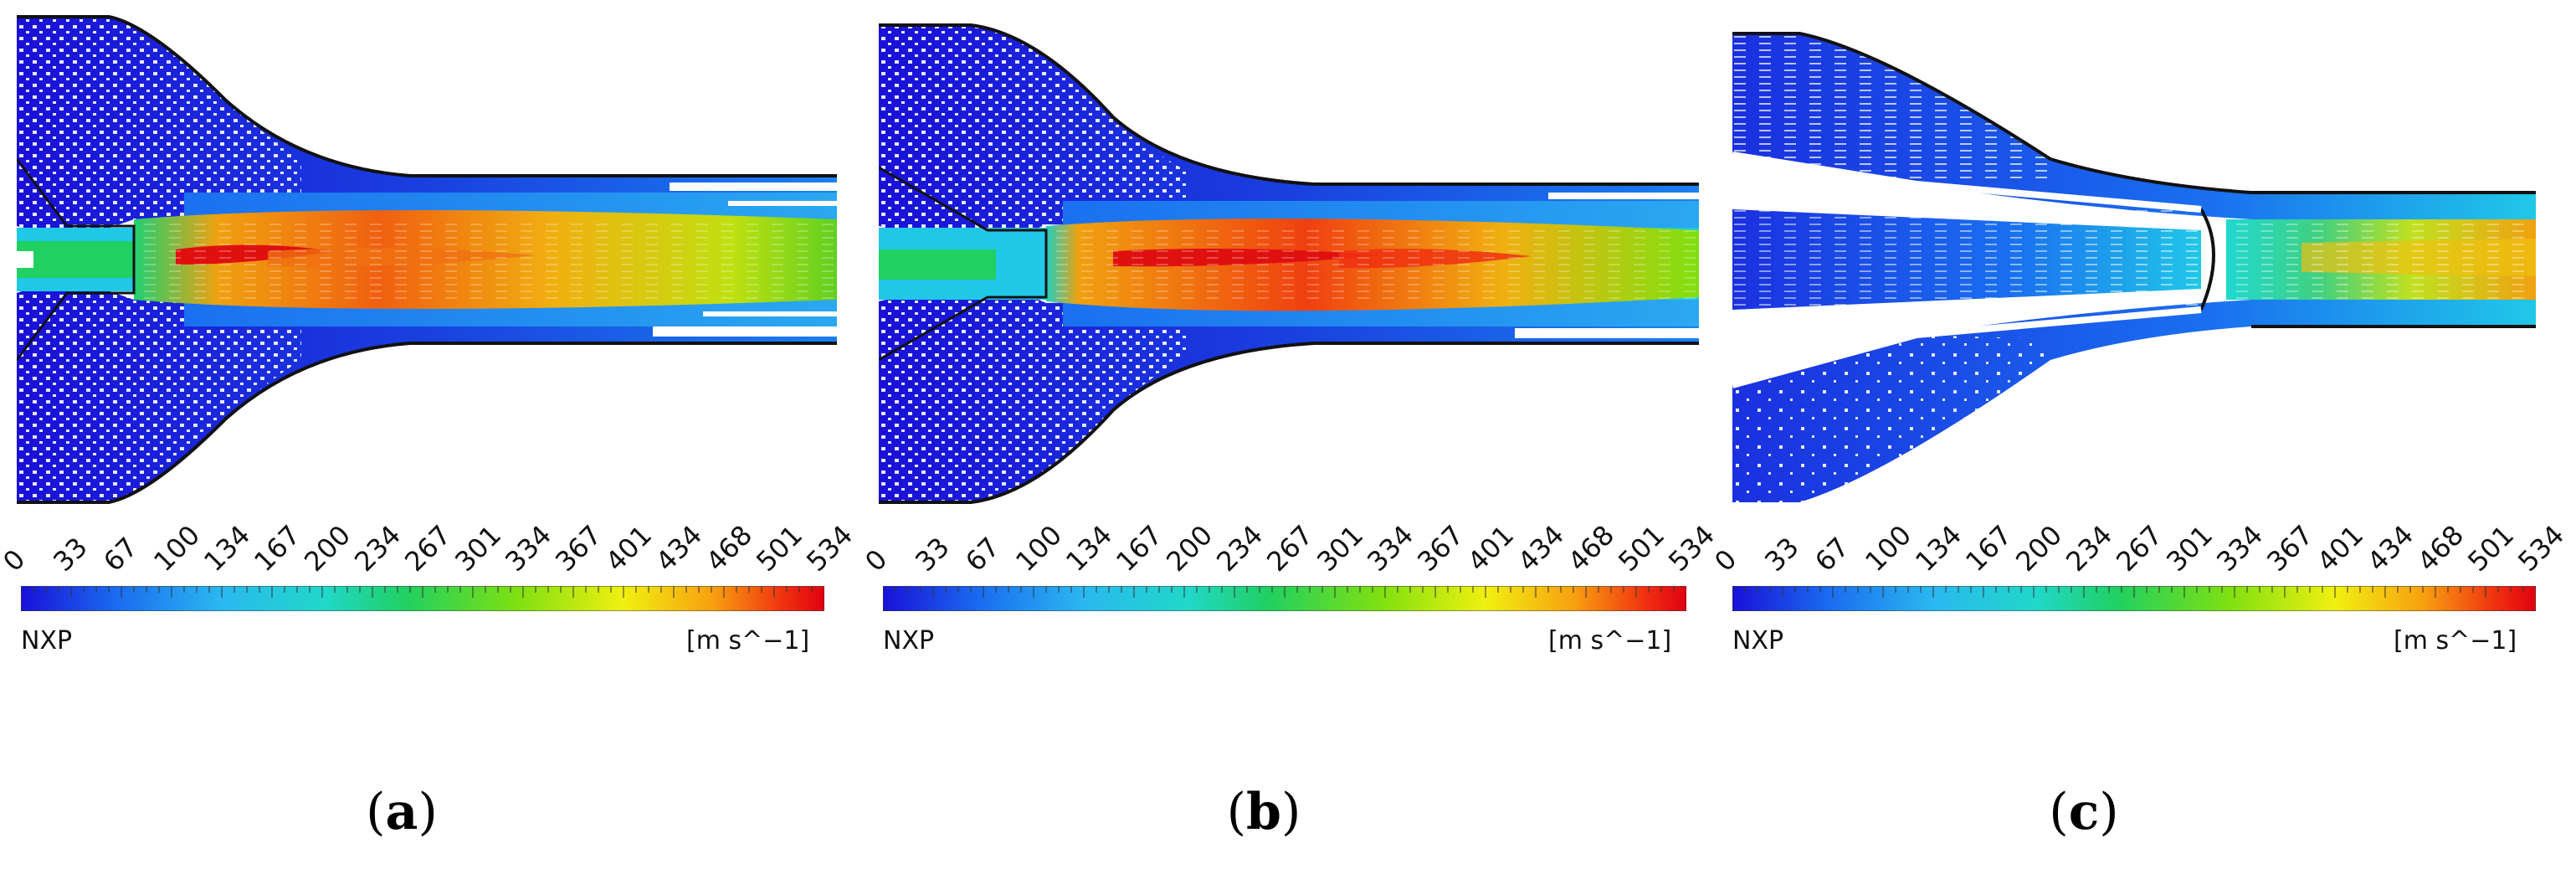 The height and width of the screenshot is (874, 2576). I want to click on panel-caption: (a), so click(402, 812).